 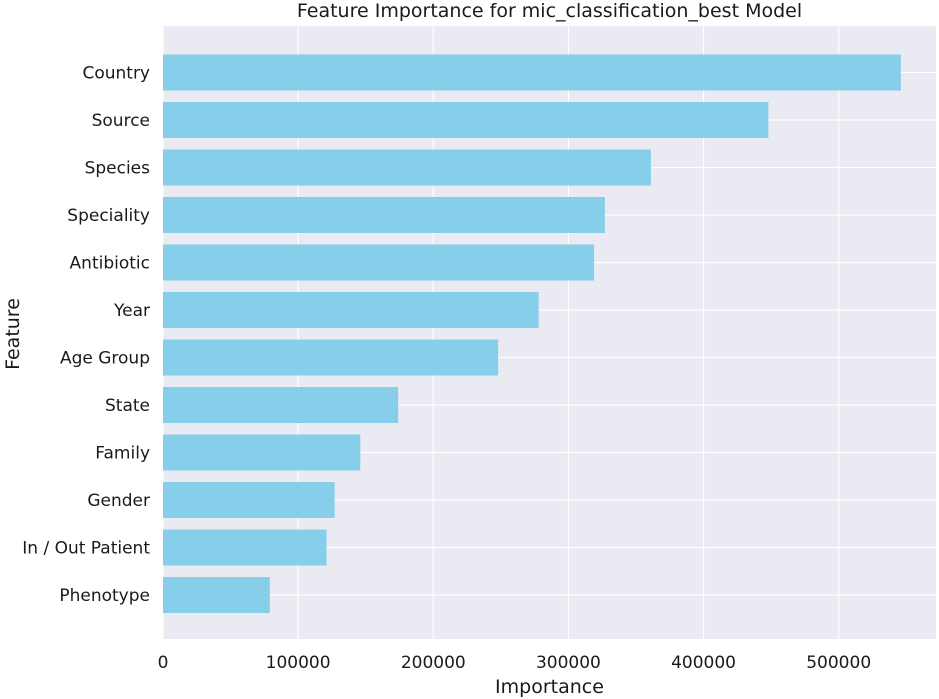 I want to click on y-tick-label: Phenotype, so click(x=104, y=596).